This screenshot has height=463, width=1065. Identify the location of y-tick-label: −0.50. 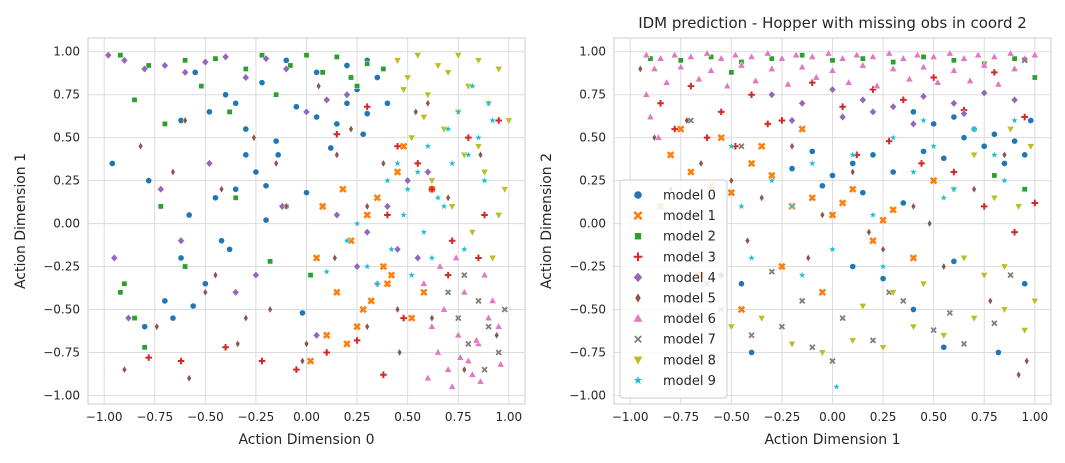
(587, 309).